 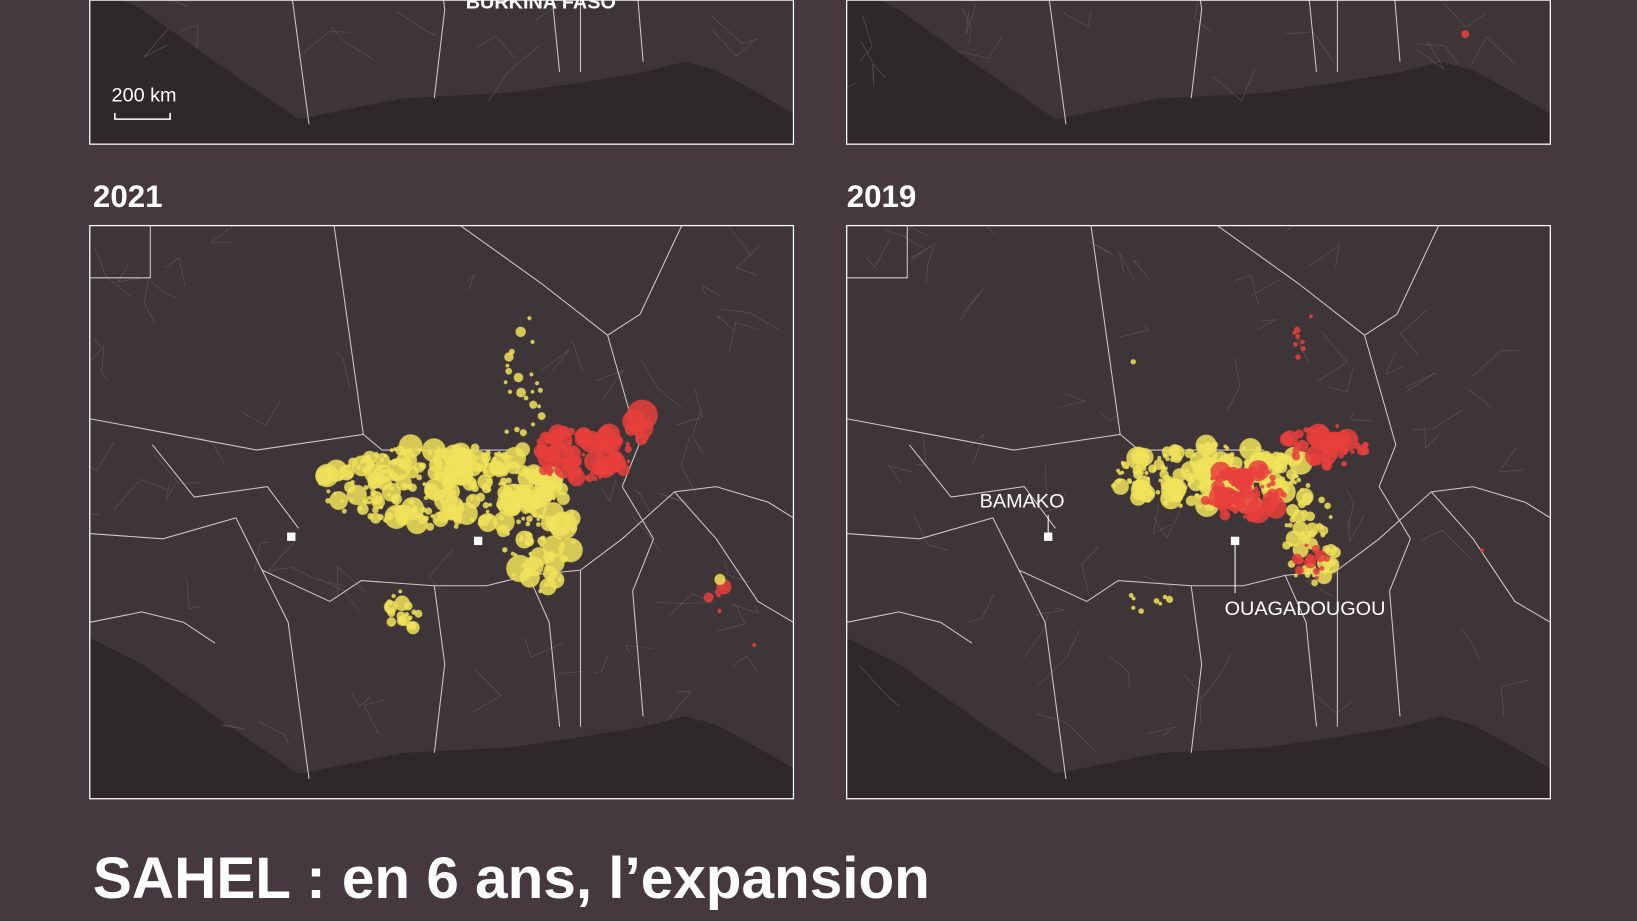 I want to click on ocean, so click(x=441, y=72).